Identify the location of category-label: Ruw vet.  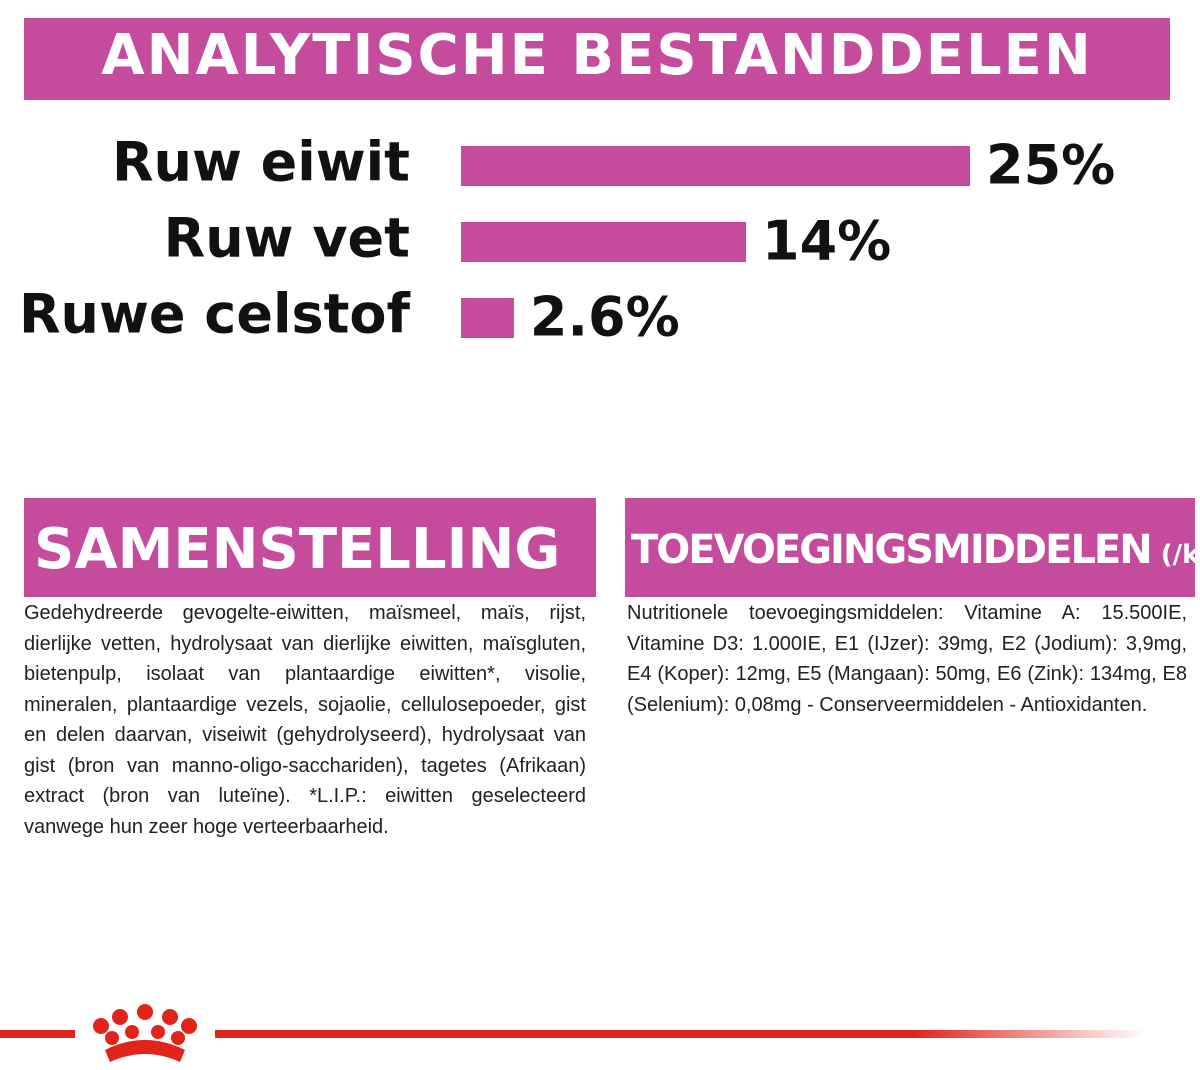
(287, 238).